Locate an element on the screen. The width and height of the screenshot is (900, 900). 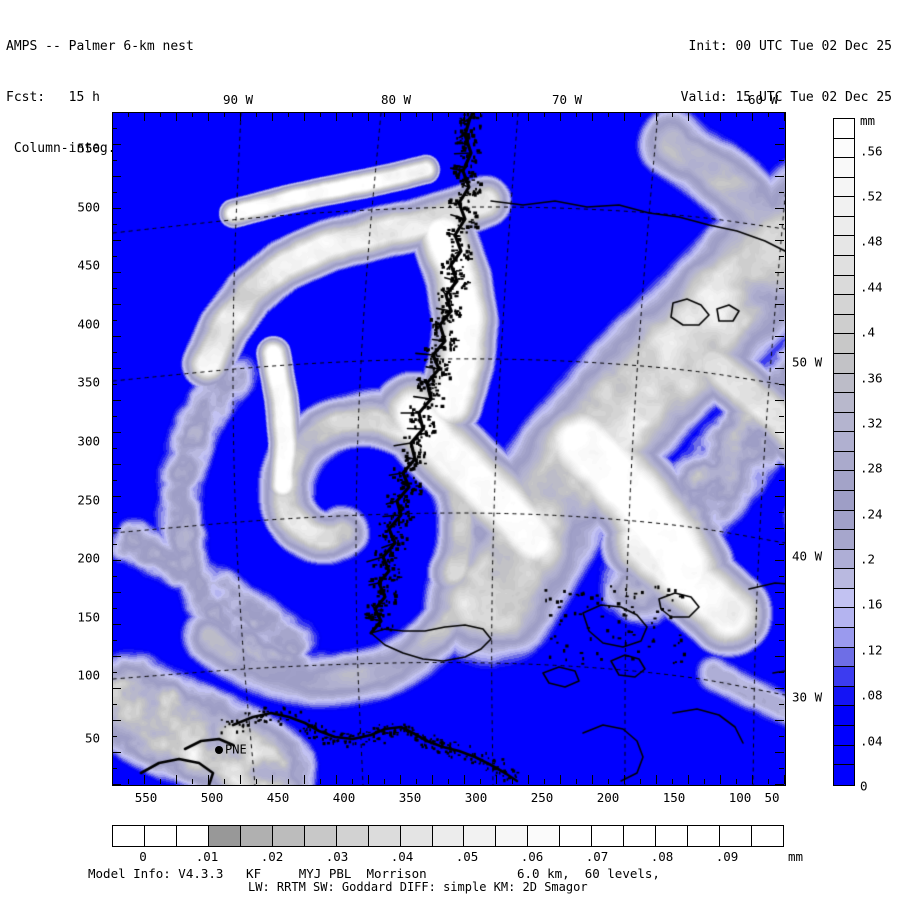
model-title: AMPS -- Palmer 6-km nest is located at coordinates (100, 46).